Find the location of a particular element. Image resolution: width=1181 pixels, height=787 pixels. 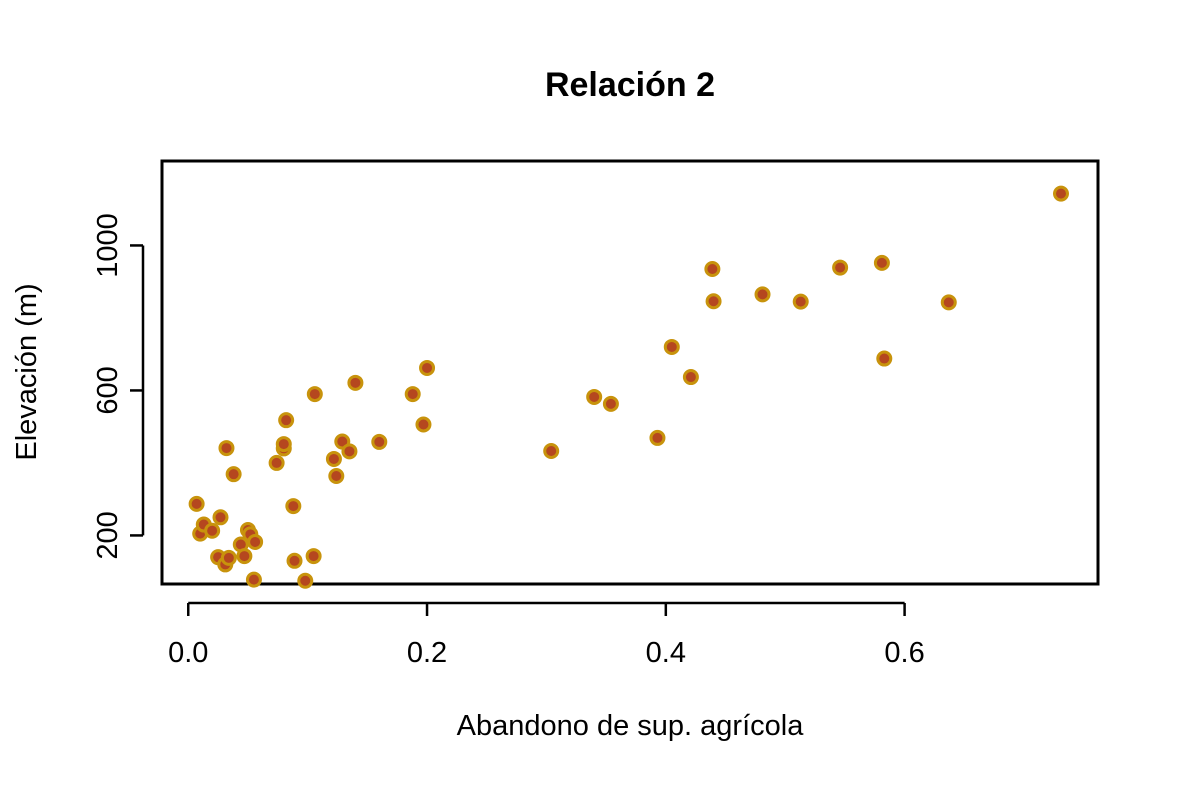

y-axis-label: Elevación (m) is located at coordinates (27, 371).